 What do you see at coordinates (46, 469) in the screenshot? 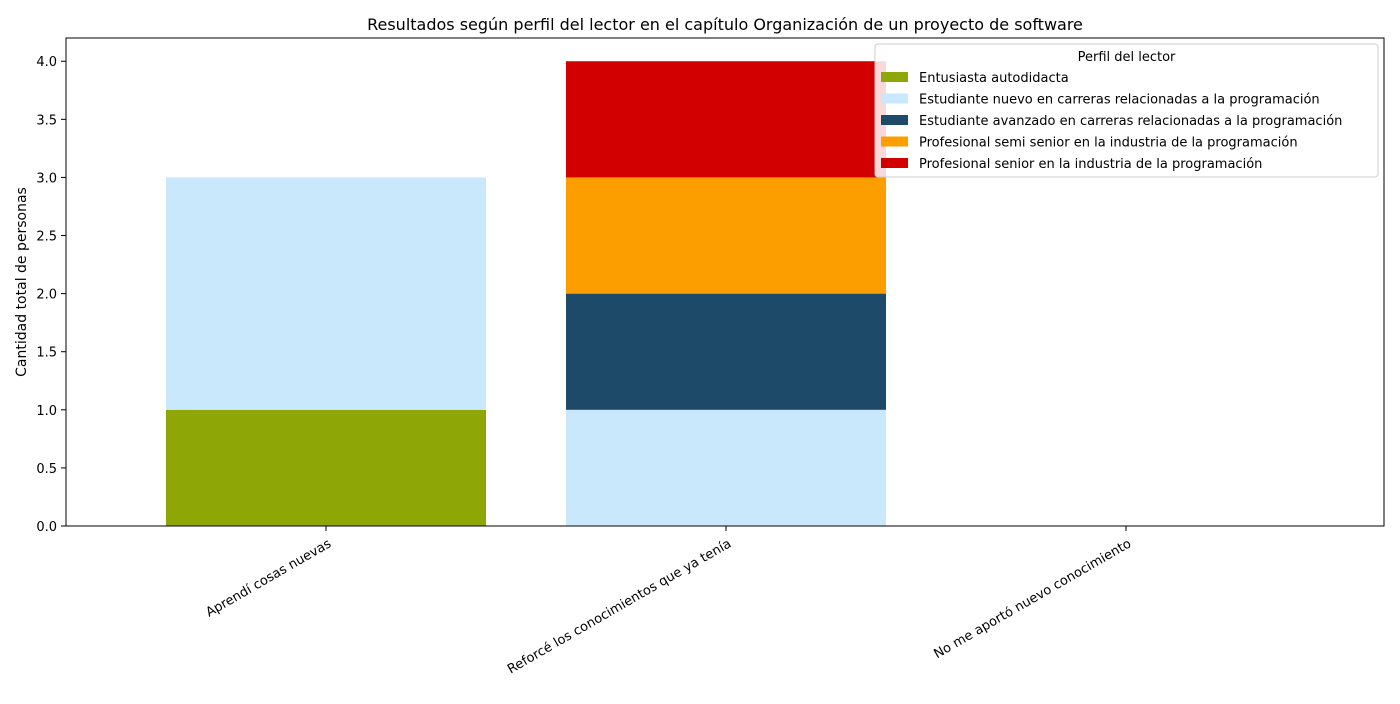
I see `y-tick-label: 0.5` at bounding box center [46, 469].